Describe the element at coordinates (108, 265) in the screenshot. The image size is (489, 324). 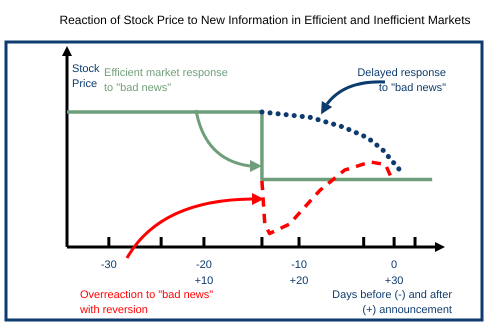
I see `x-tick-label: -30` at that location.